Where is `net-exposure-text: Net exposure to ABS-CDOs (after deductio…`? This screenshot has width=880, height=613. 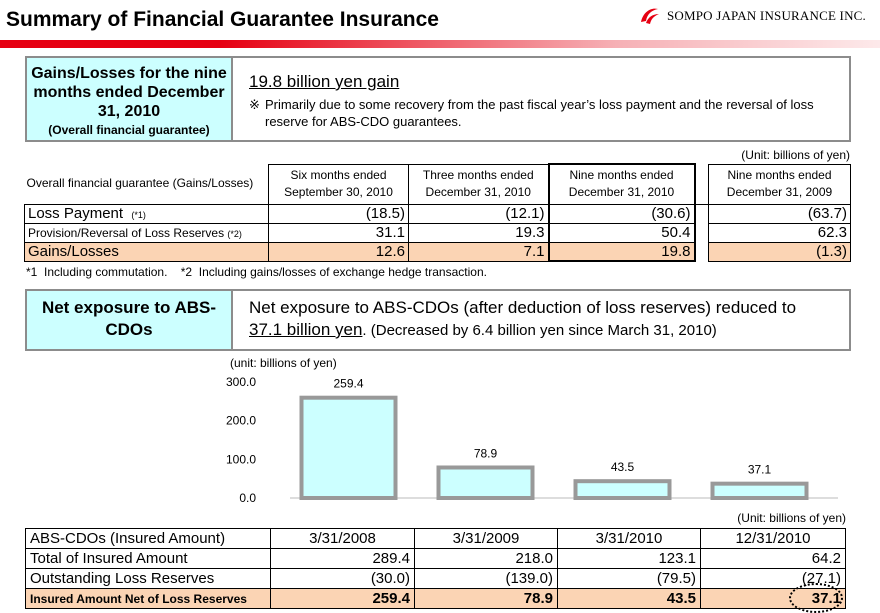 net-exposure-text: Net exposure to ABS-CDOs (after deductio… is located at coordinates (523, 307).